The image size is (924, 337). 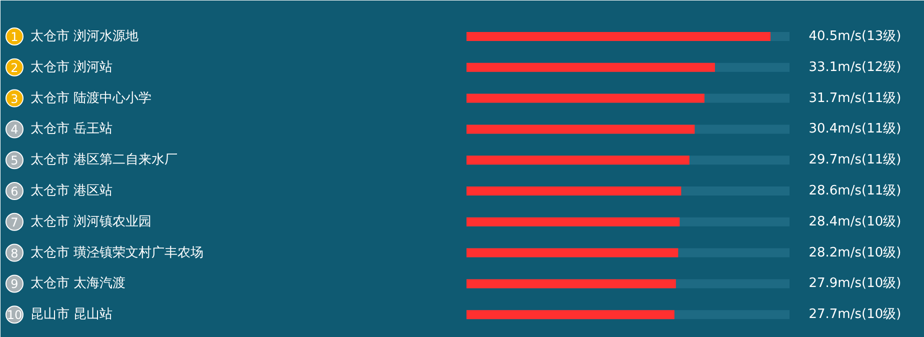 I want to click on y-tick-label: 太仓市 浏河镇农业园, so click(x=91, y=222).